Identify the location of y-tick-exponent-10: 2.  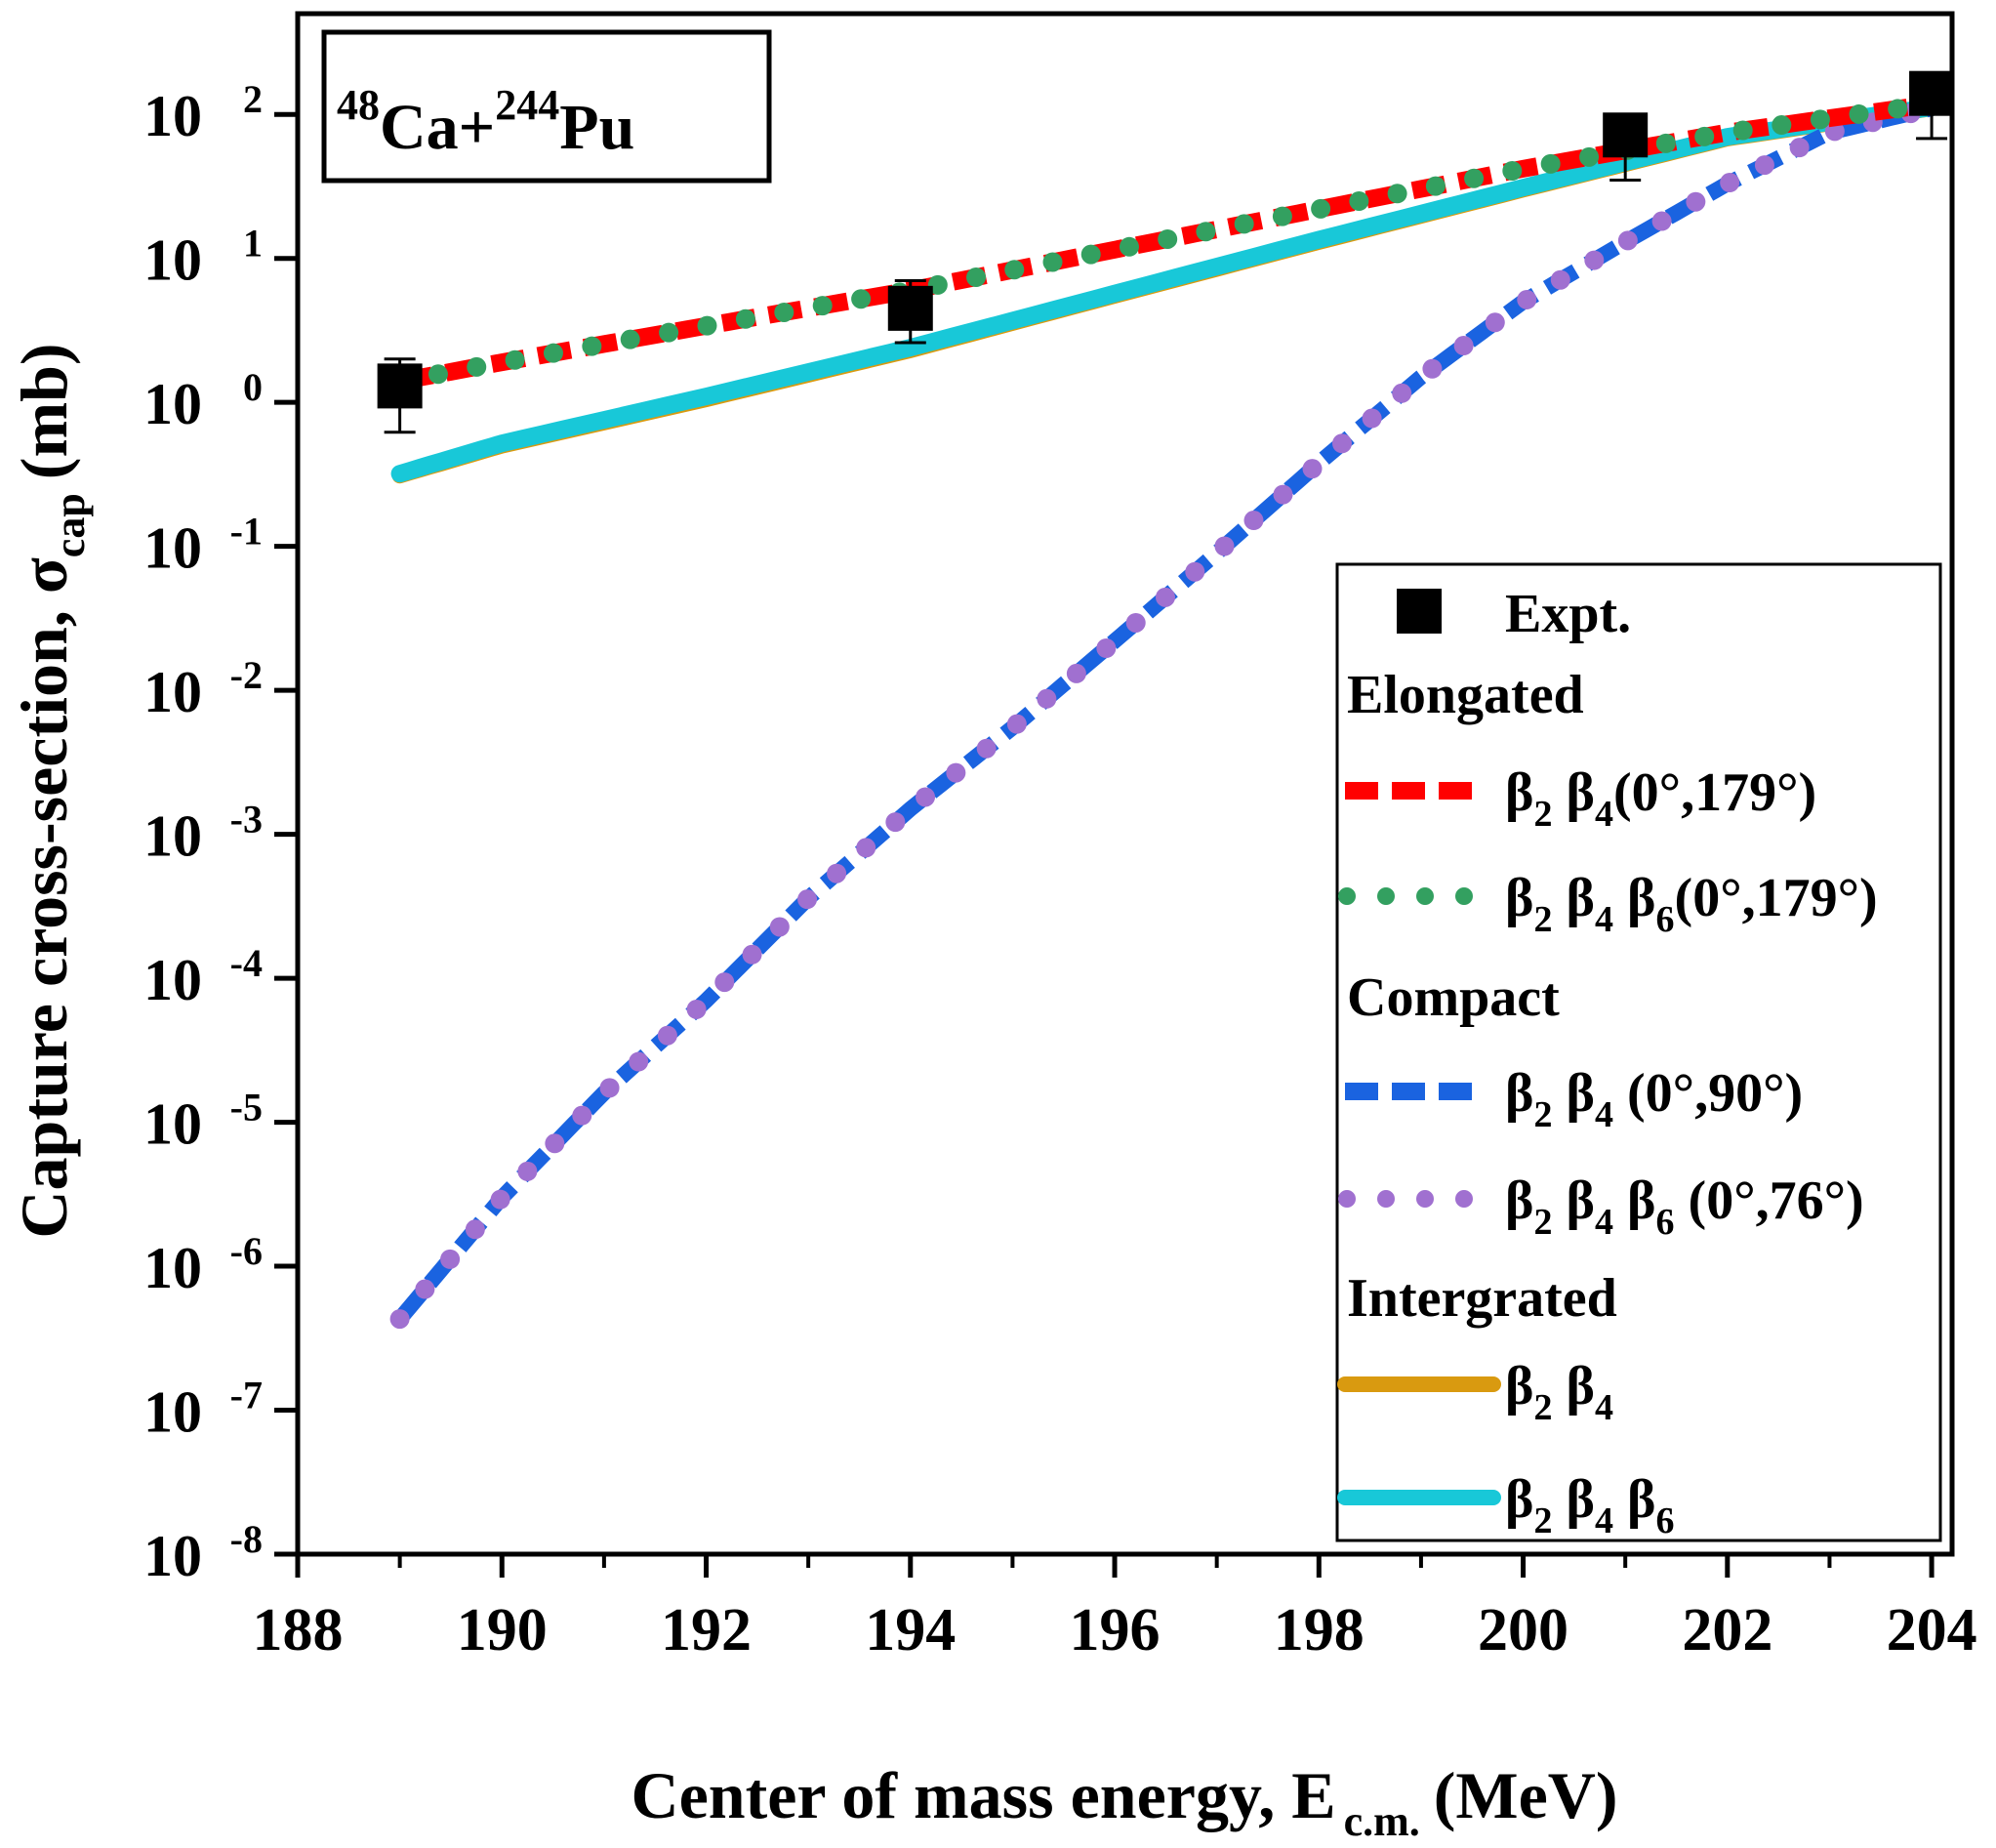
(253, 99).